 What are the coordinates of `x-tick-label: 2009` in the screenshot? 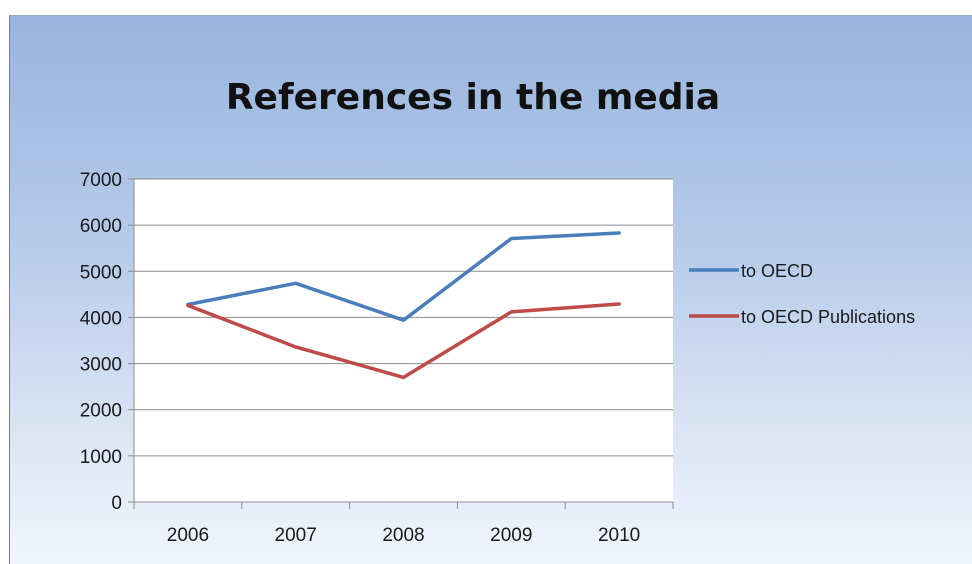 It's located at (511, 535).